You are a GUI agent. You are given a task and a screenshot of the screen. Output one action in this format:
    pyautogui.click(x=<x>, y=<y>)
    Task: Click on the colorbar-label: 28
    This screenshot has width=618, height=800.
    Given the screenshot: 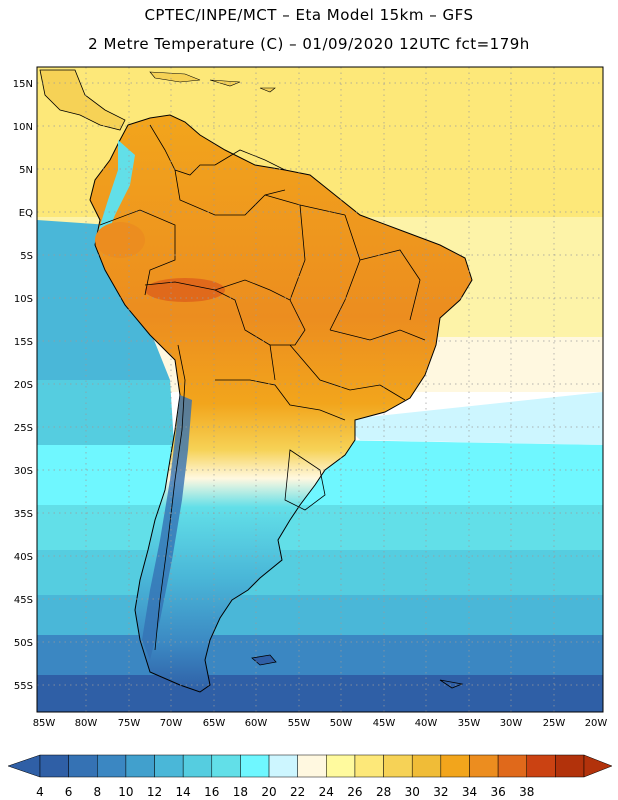 What is the action you would take?
    pyautogui.click(x=383, y=792)
    